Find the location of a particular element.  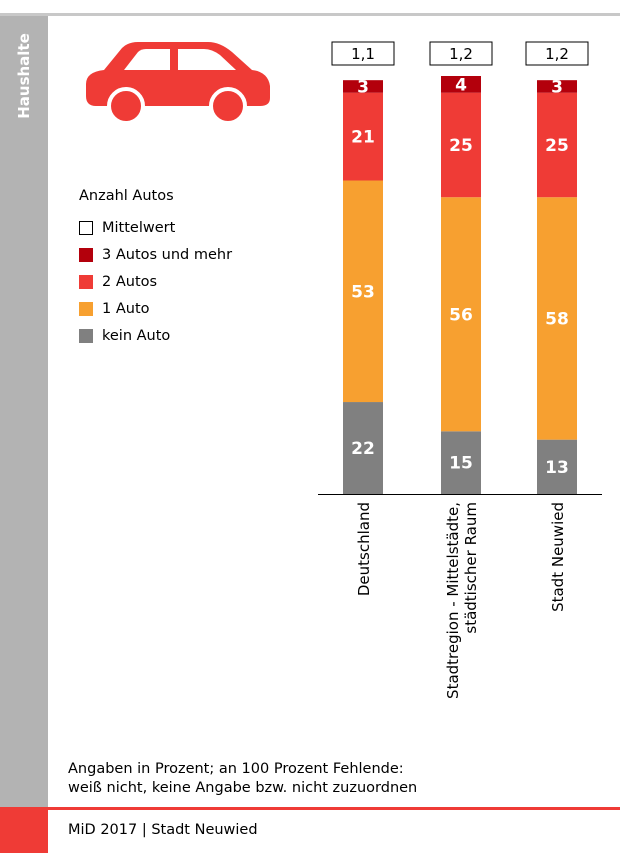

legend-title: Anzahl Autos is located at coordinates (126, 196).